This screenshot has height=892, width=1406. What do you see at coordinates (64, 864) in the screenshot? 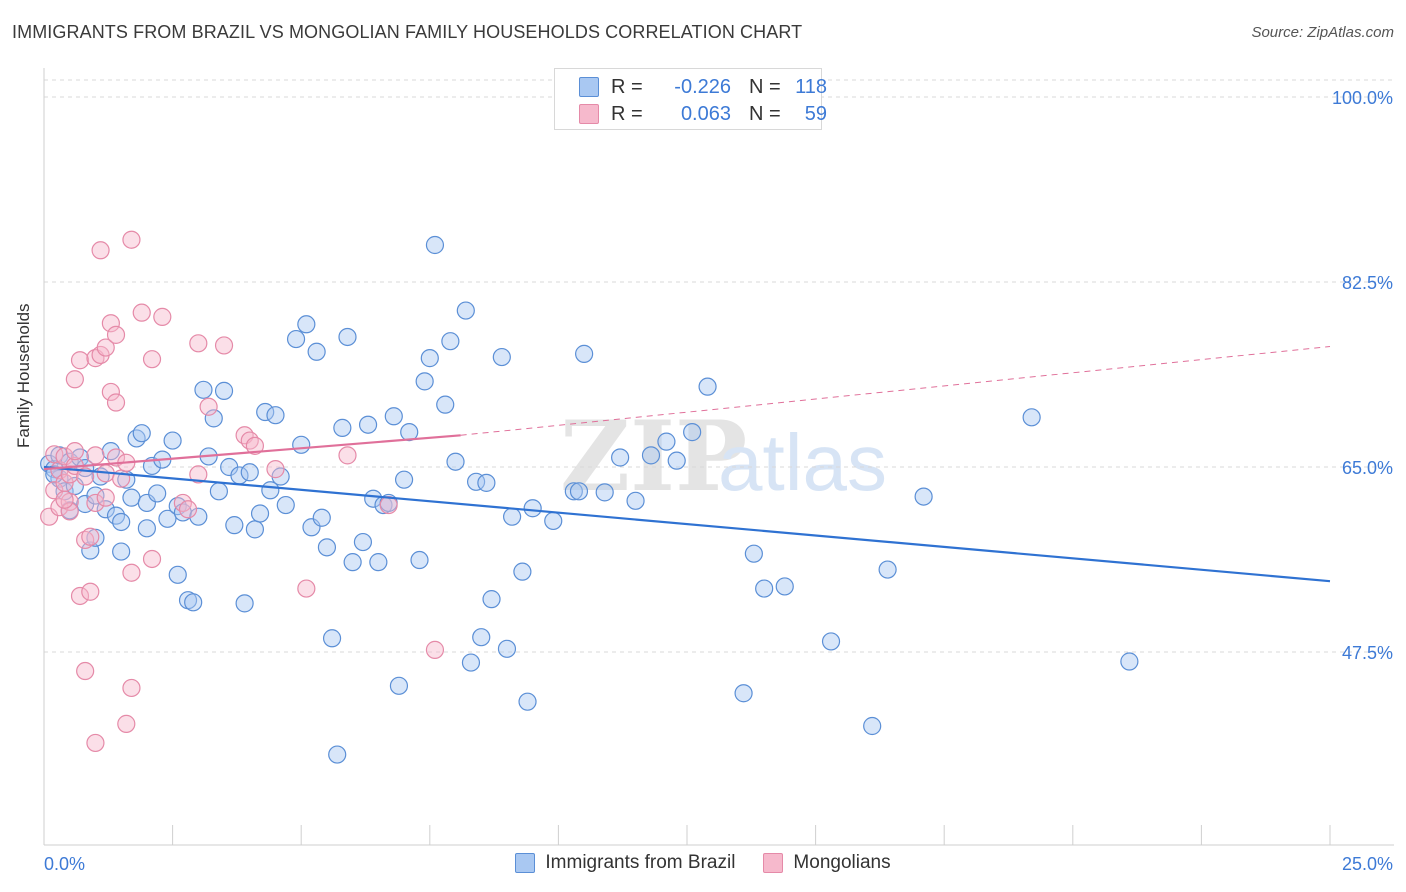
I see `x-tick-label: 0.0%` at bounding box center [64, 864].